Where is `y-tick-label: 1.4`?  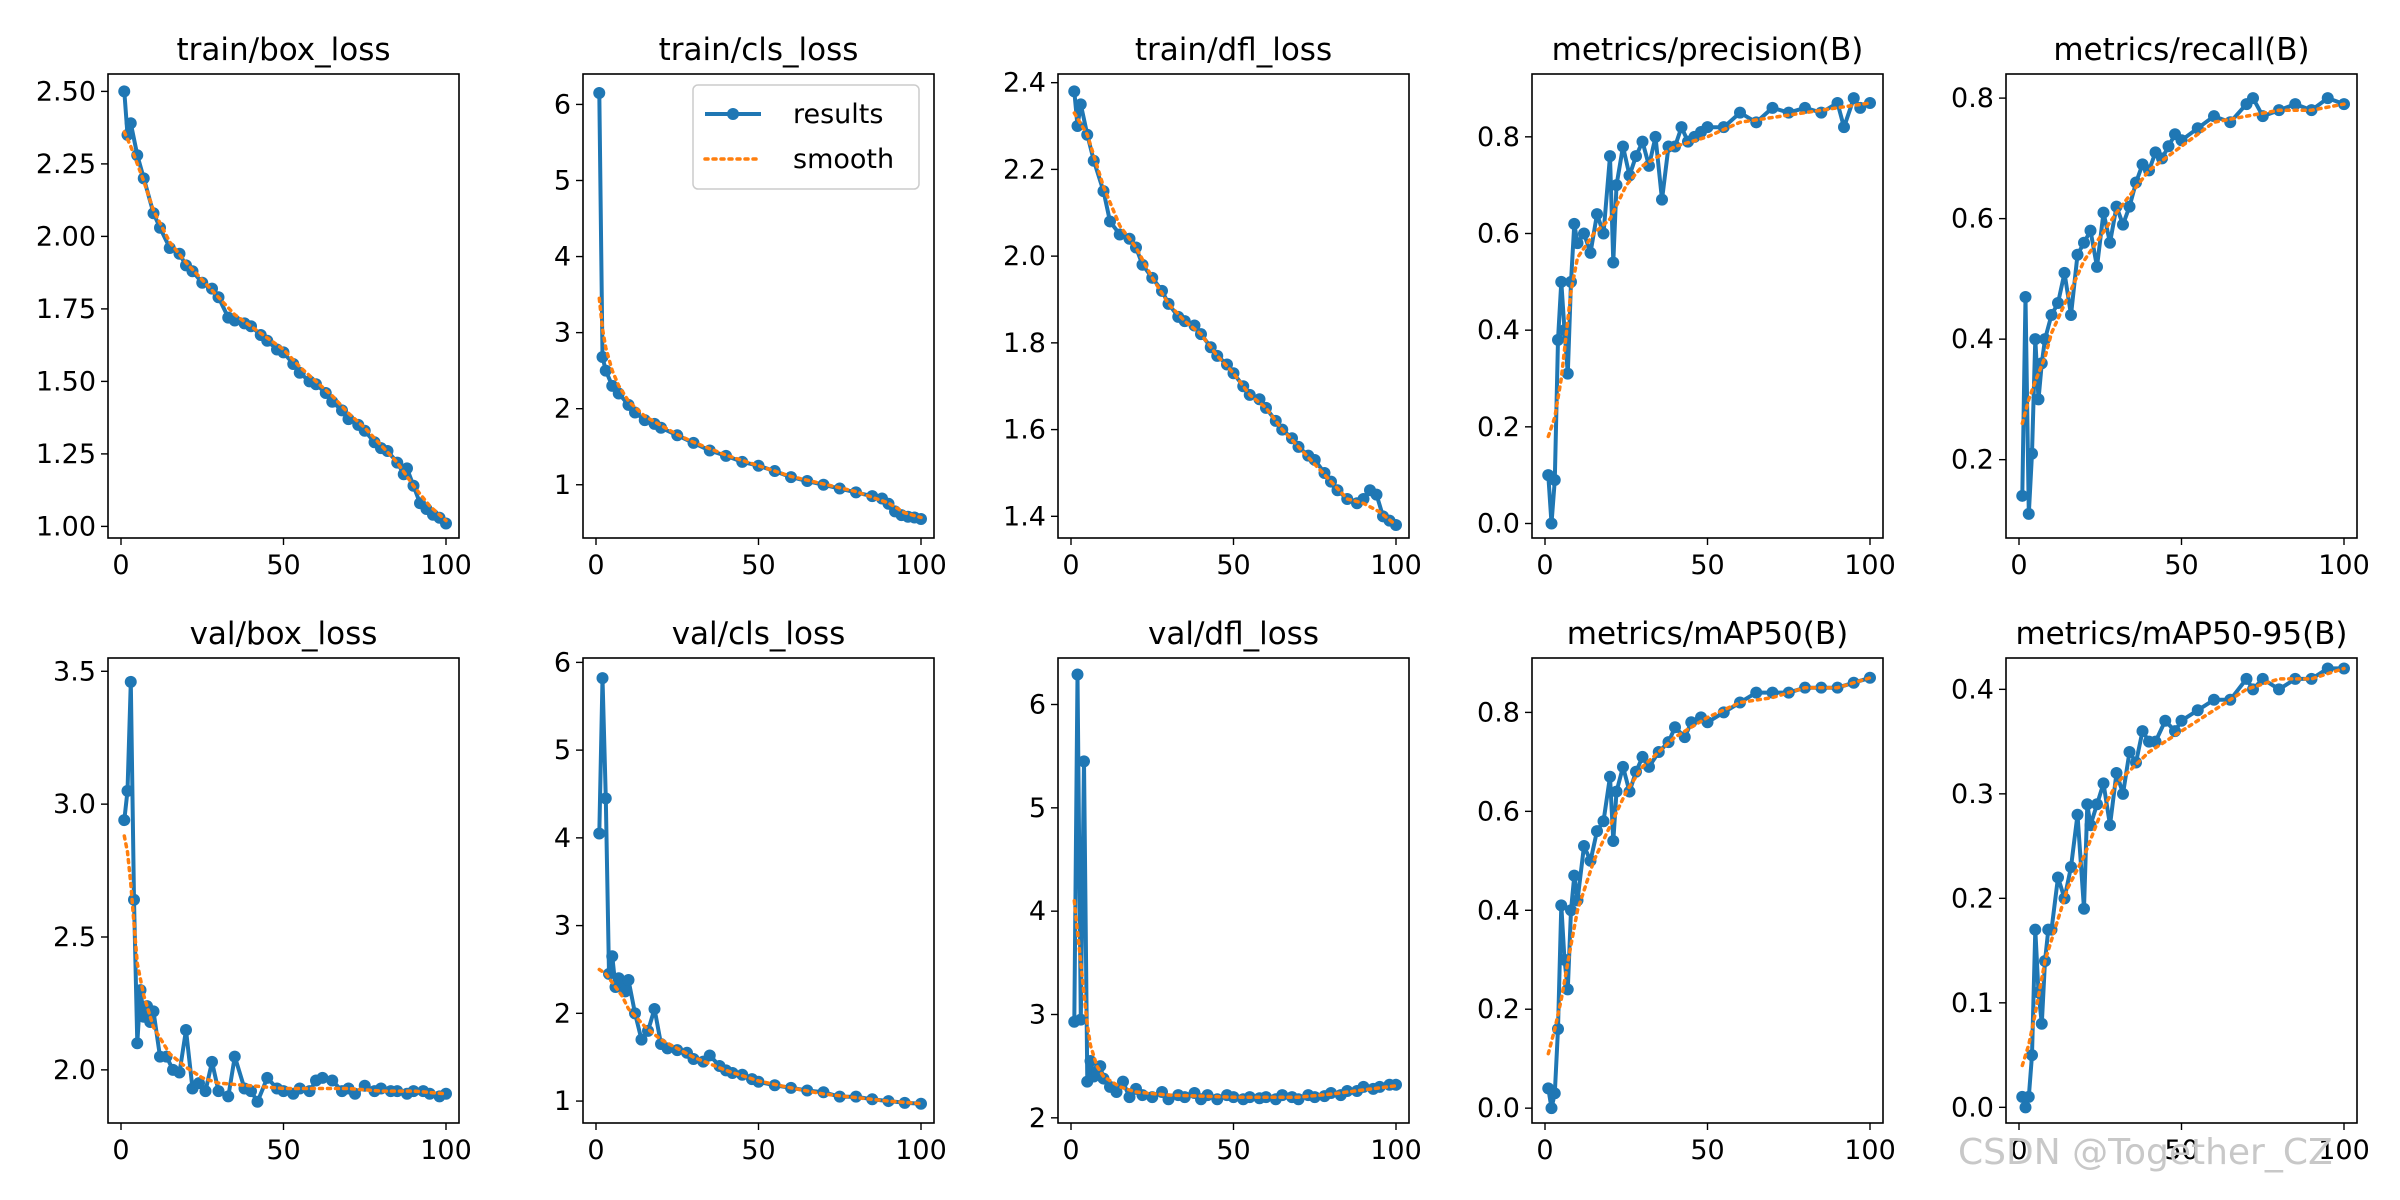
y-tick-label: 1.4 is located at coordinates (1024, 516).